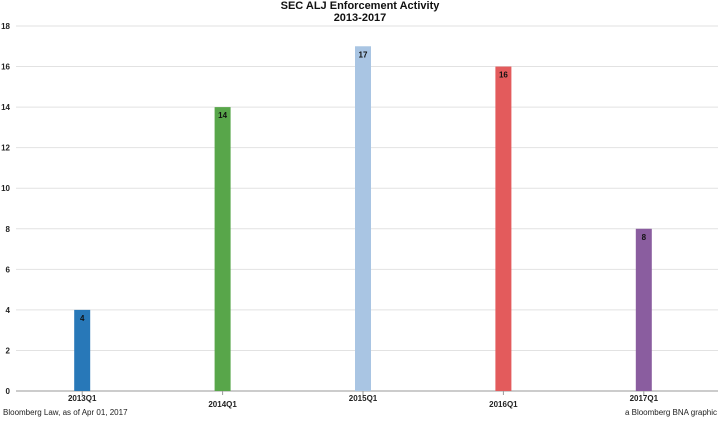 Image resolution: width=720 pixels, height=421 pixels. What do you see at coordinates (8, 229) in the screenshot?
I see `y-tick-label: 8` at bounding box center [8, 229].